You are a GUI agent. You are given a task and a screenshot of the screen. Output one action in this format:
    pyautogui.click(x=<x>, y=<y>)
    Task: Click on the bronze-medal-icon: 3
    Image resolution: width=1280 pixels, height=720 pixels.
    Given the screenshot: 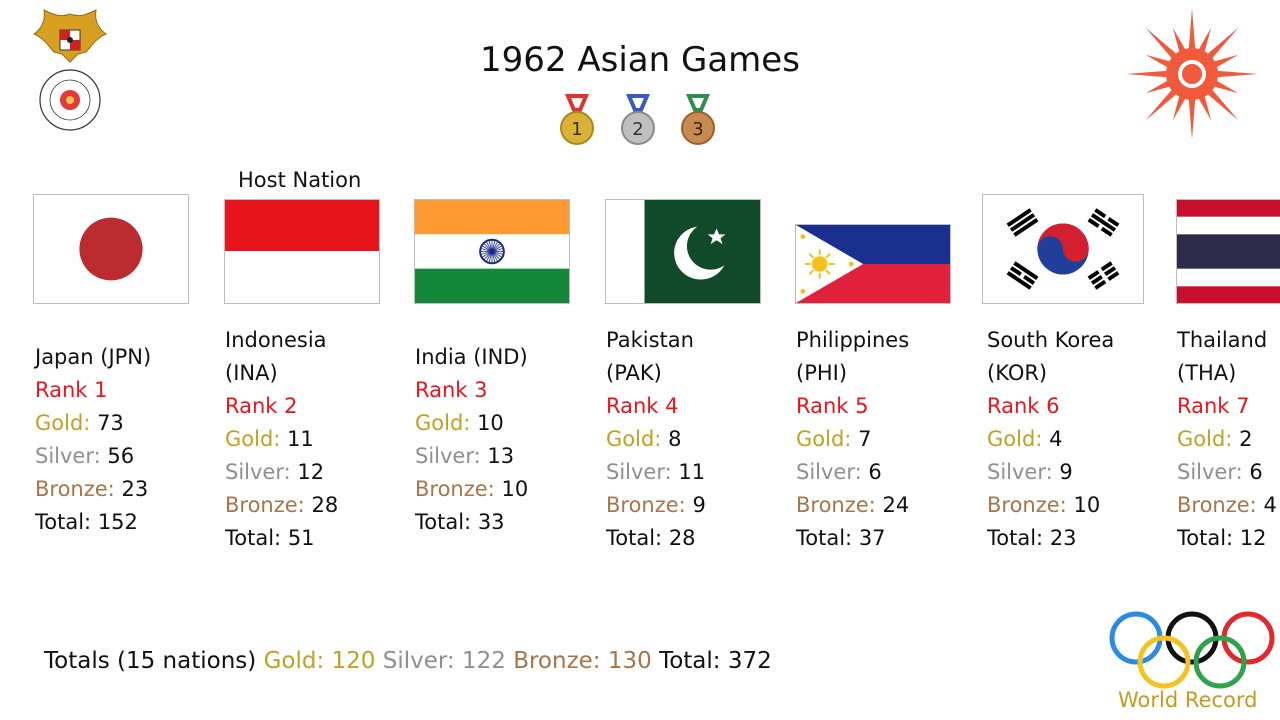 What is the action you would take?
    pyautogui.click(x=698, y=119)
    